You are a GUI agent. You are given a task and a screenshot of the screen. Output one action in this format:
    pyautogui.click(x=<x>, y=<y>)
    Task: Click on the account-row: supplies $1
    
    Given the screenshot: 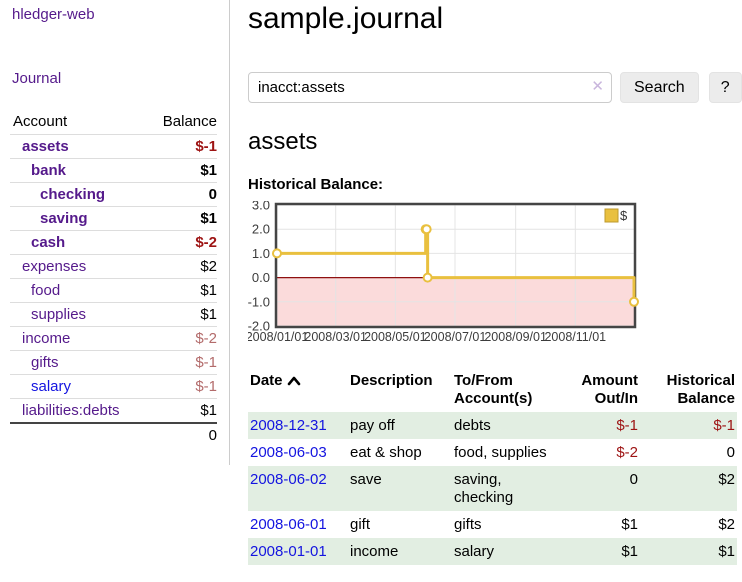 What is the action you would take?
    pyautogui.click(x=113, y=314)
    